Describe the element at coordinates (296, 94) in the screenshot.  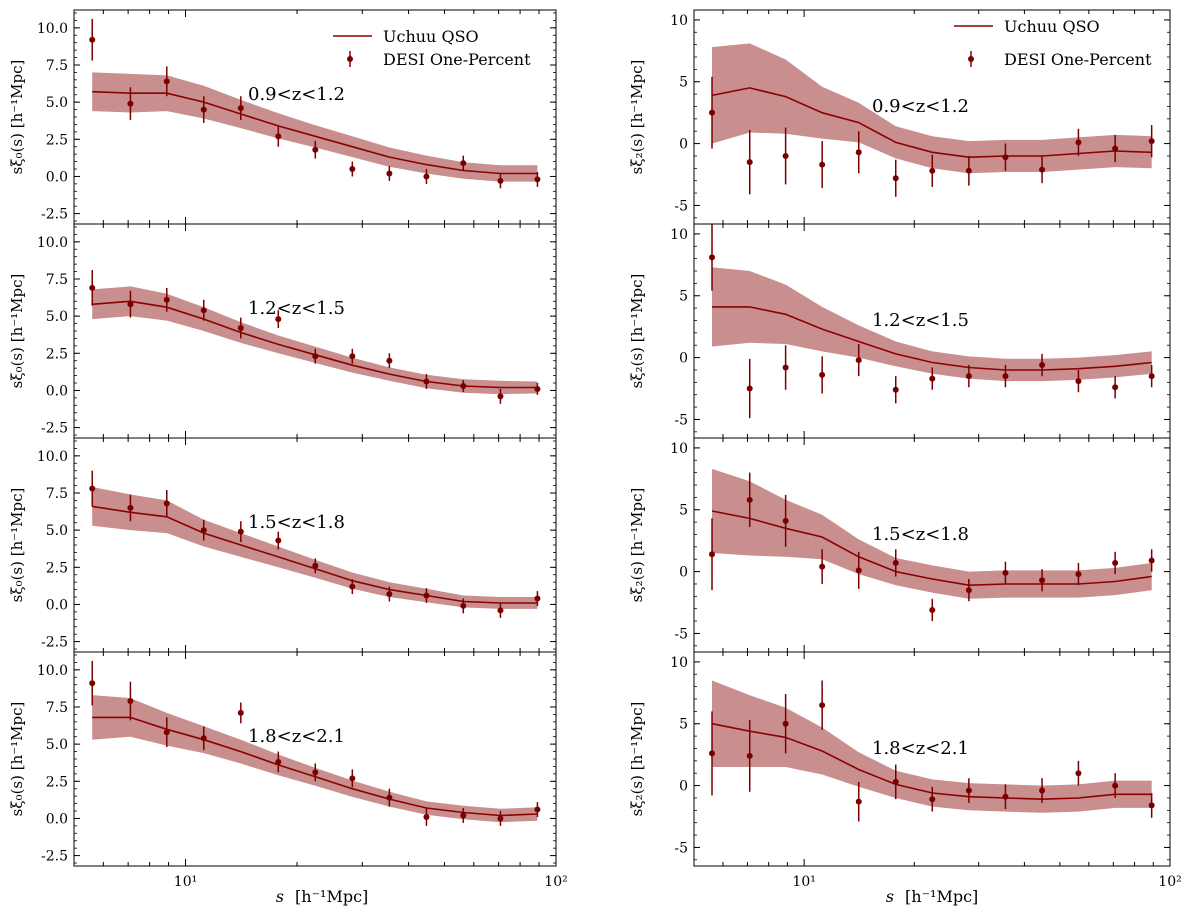
I see `redshift-label: 0.9<z<1.2` at that location.